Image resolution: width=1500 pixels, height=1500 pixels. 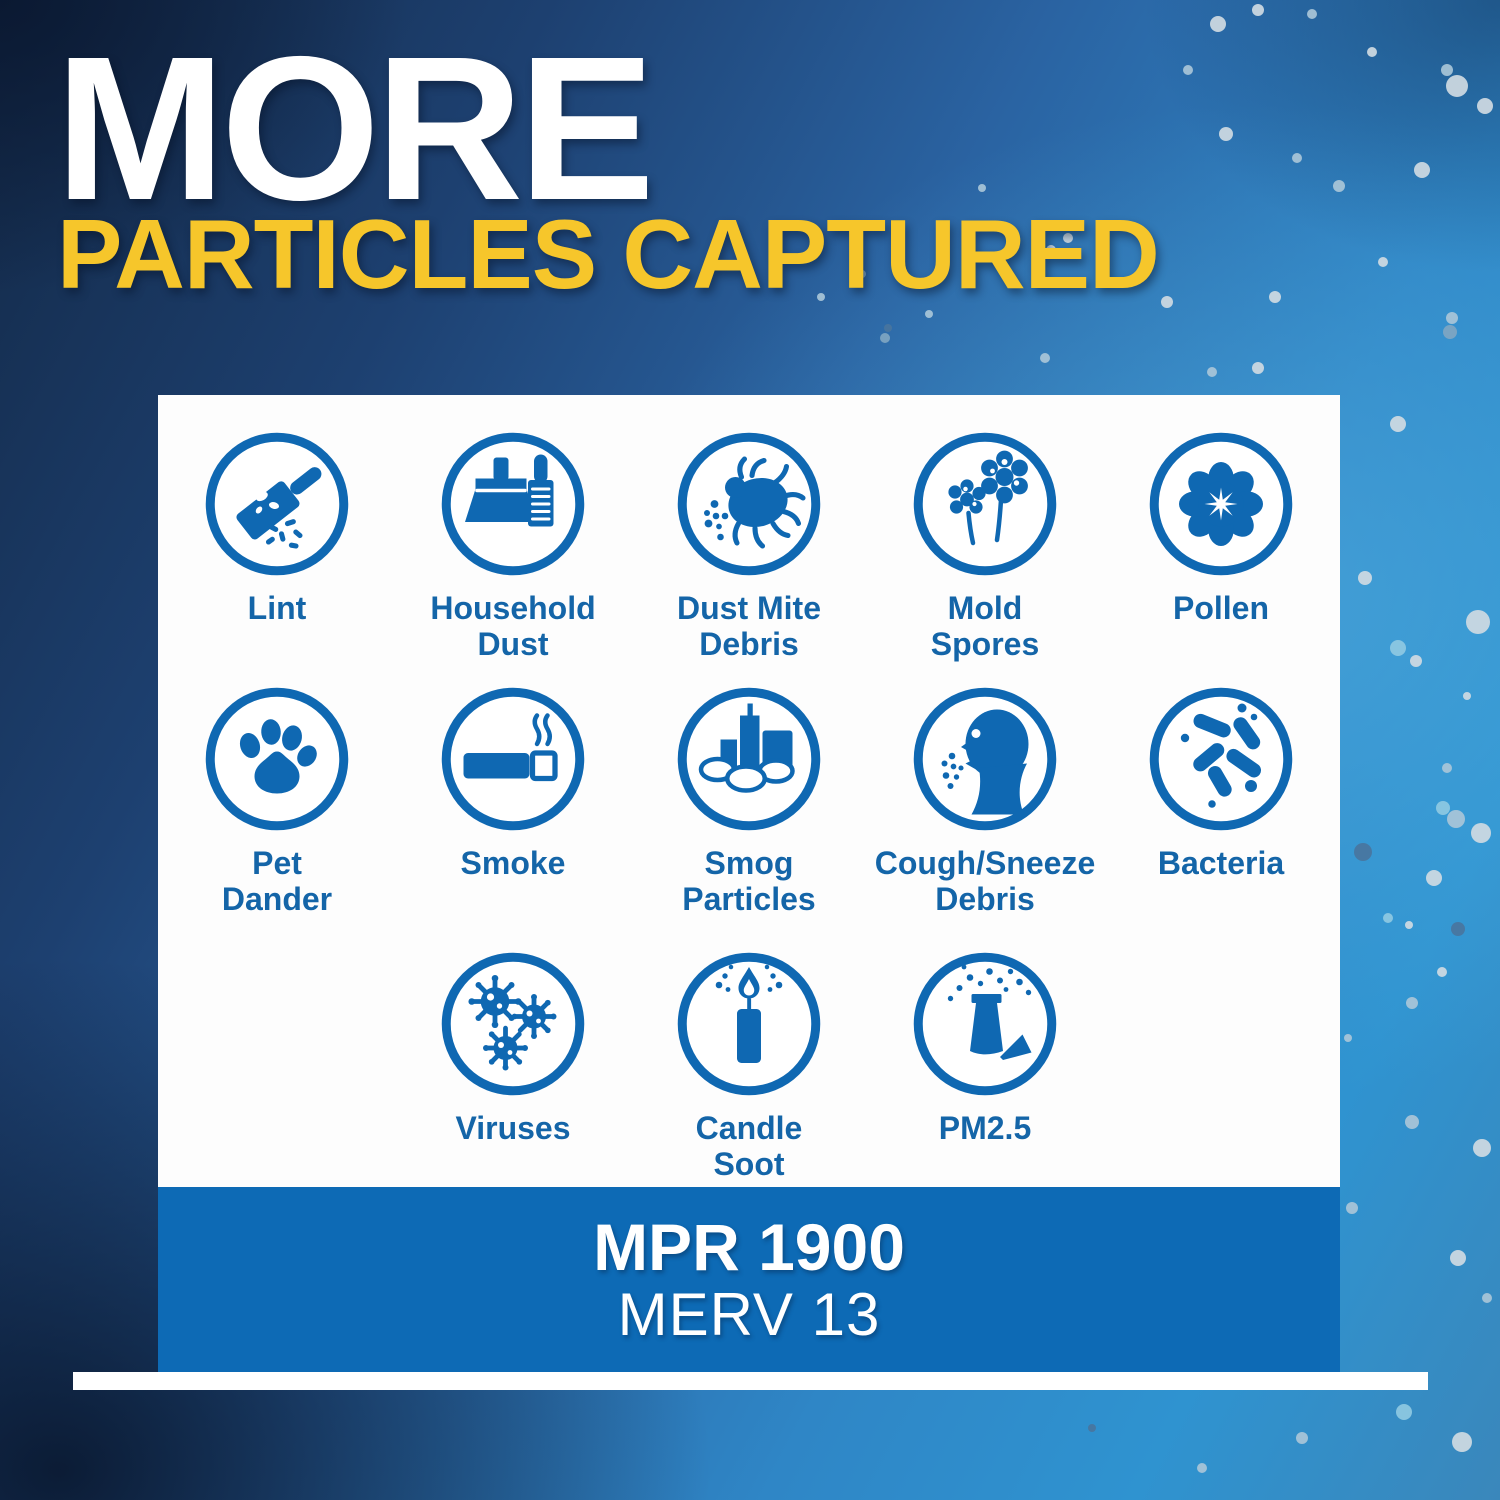 What do you see at coordinates (277, 759) in the screenshot?
I see `paw-print-icon` at bounding box center [277, 759].